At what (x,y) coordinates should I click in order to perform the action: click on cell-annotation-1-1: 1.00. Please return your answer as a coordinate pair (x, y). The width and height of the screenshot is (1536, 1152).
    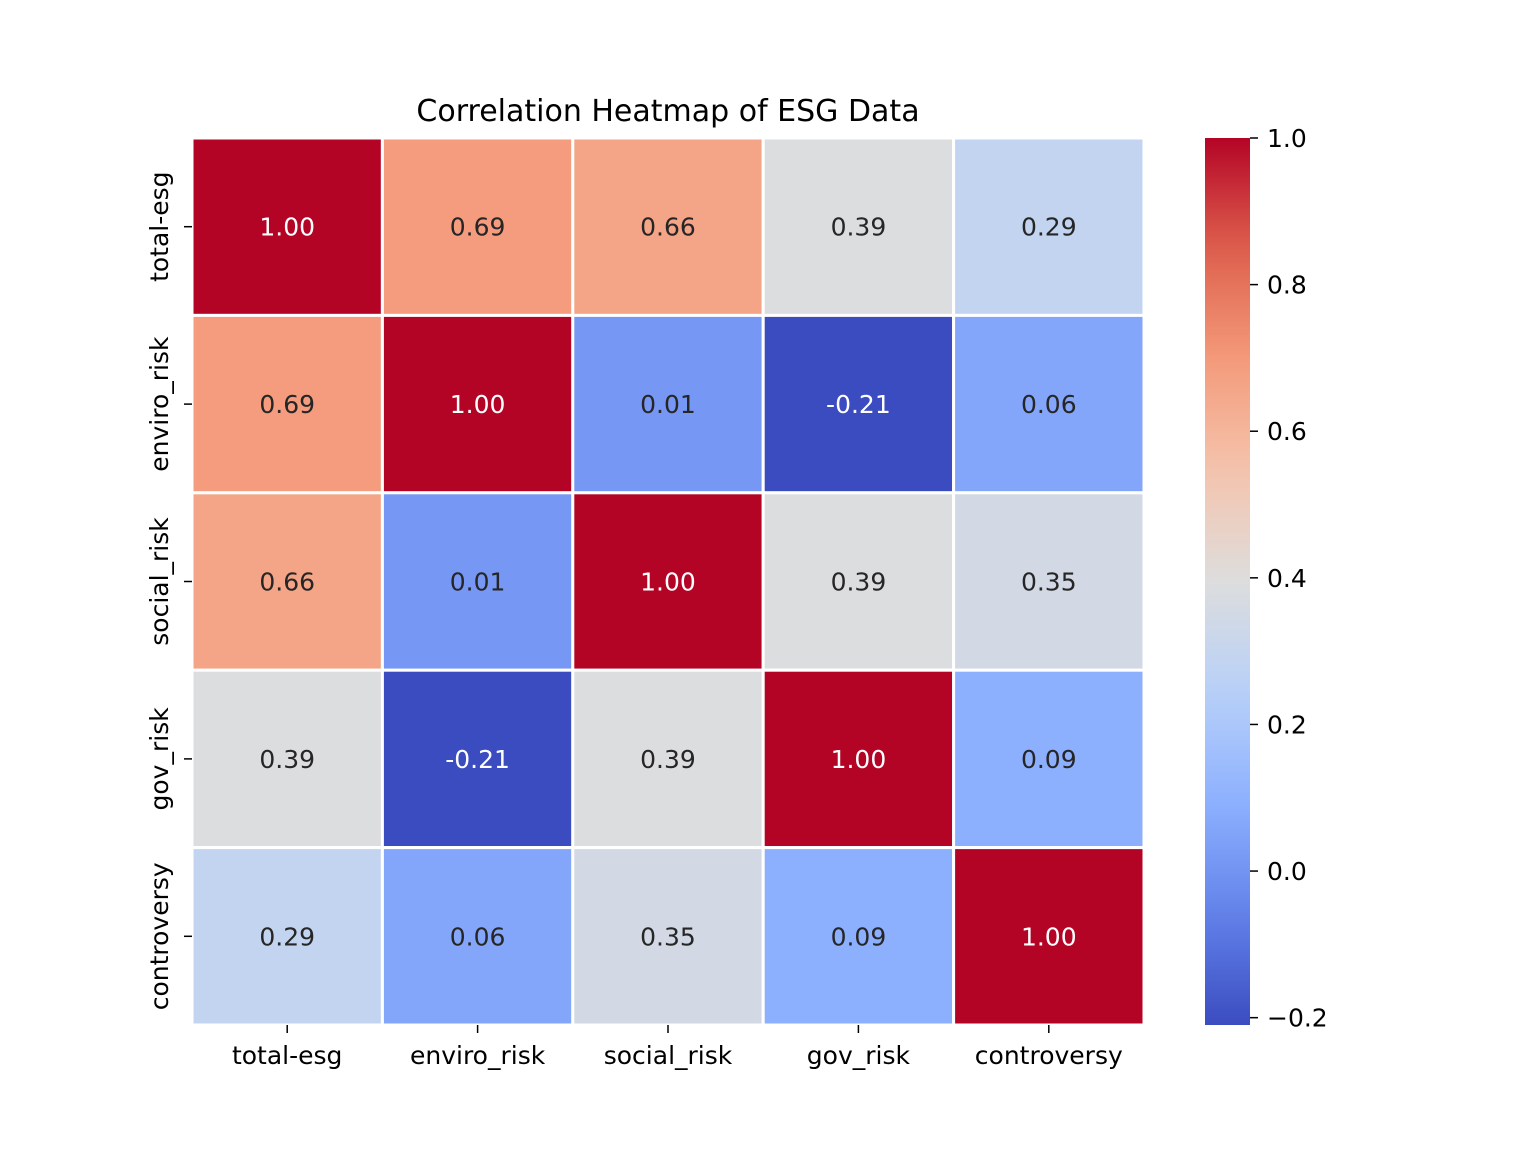
    Looking at the image, I should click on (478, 404).